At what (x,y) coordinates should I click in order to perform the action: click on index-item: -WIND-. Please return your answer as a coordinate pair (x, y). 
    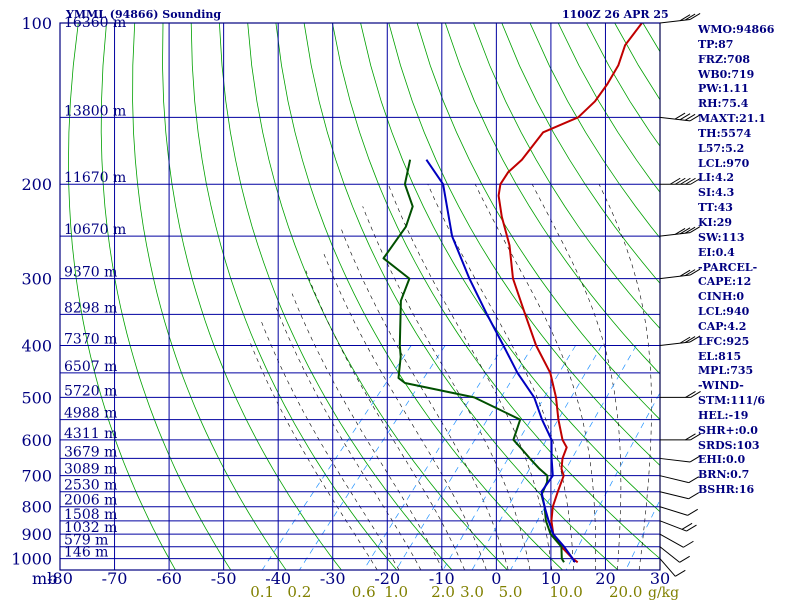
    Looking at the image, I should click on (721, 386).